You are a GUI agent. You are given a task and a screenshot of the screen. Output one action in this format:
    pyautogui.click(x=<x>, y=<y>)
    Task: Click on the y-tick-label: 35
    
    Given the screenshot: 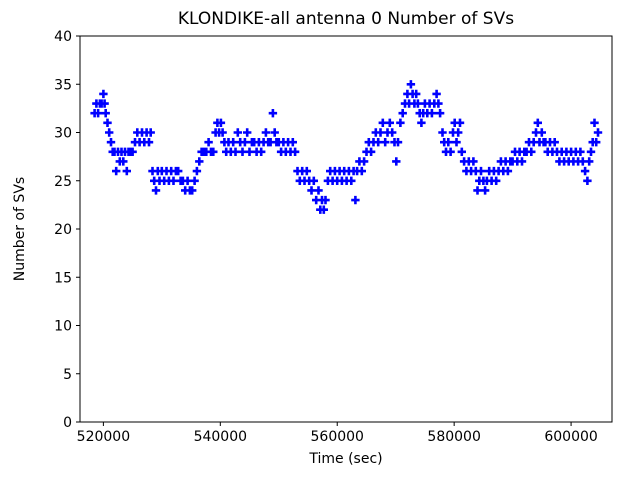 What is the action you would take?
    pyautogui.click(x=63, y=85)
    